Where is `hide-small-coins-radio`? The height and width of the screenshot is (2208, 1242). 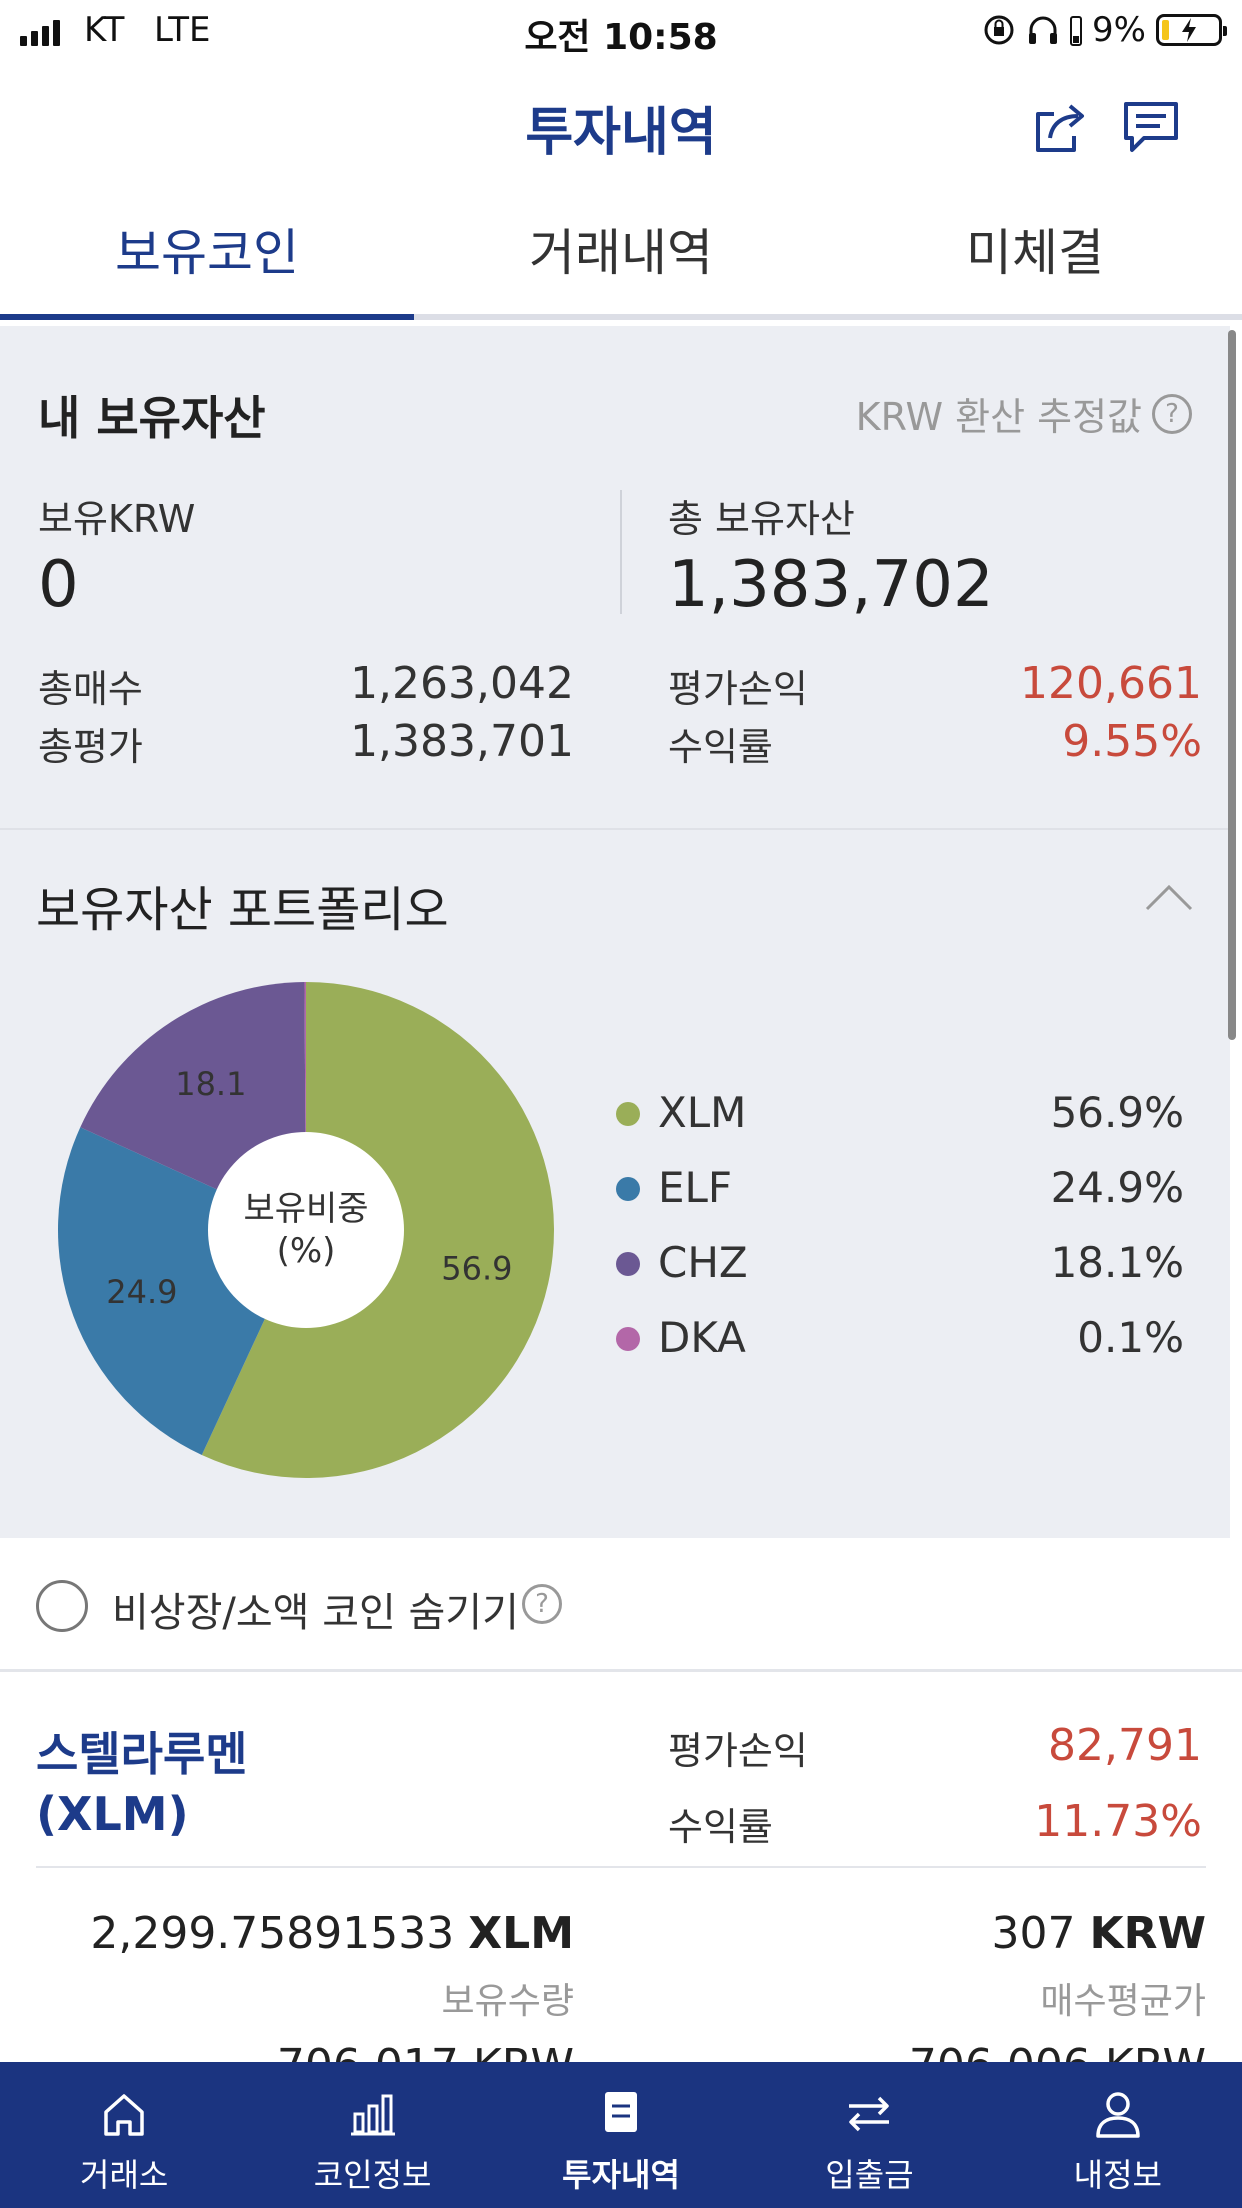 hide-small-coins-radio is located at coordinates (62, 1606).